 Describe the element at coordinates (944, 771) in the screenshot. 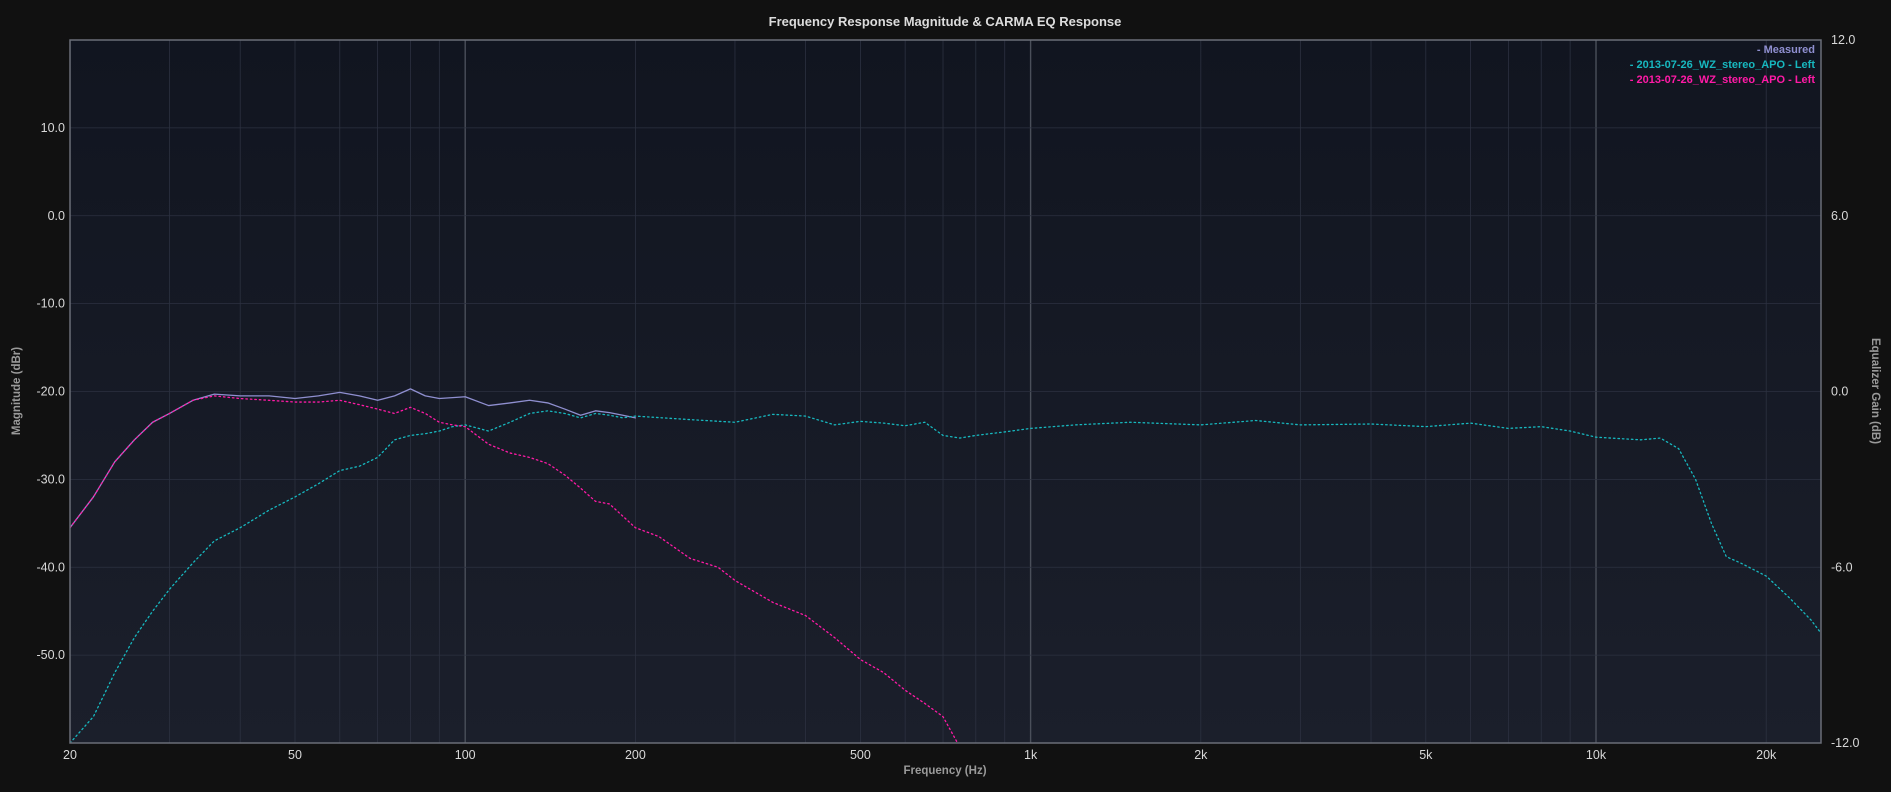

I see `x-axis-label: Frequency (Hz)` at that location.